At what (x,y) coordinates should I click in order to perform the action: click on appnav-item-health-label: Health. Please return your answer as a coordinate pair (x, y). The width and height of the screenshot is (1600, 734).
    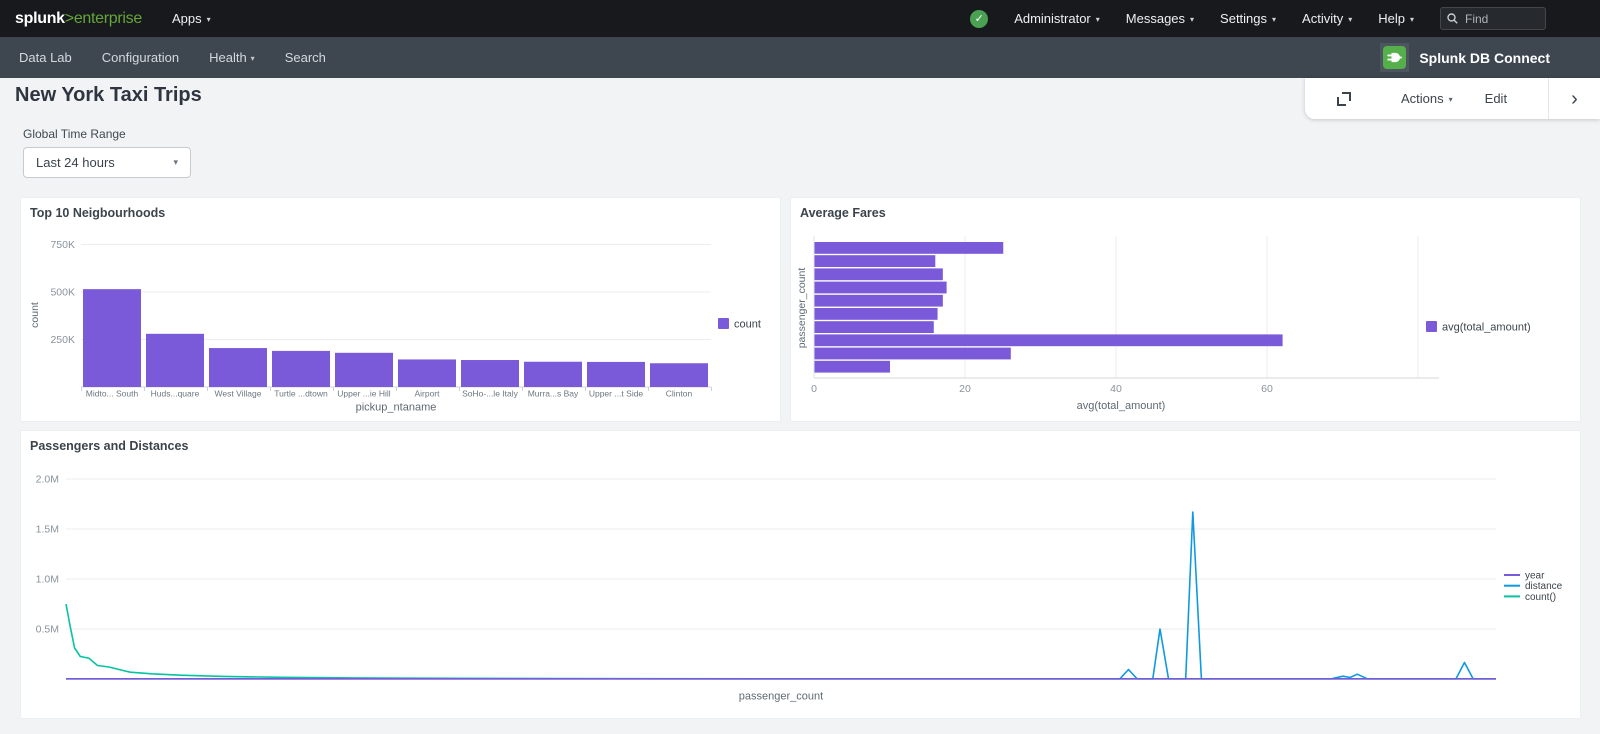
    Looking at the image, I should click on (228, 57).